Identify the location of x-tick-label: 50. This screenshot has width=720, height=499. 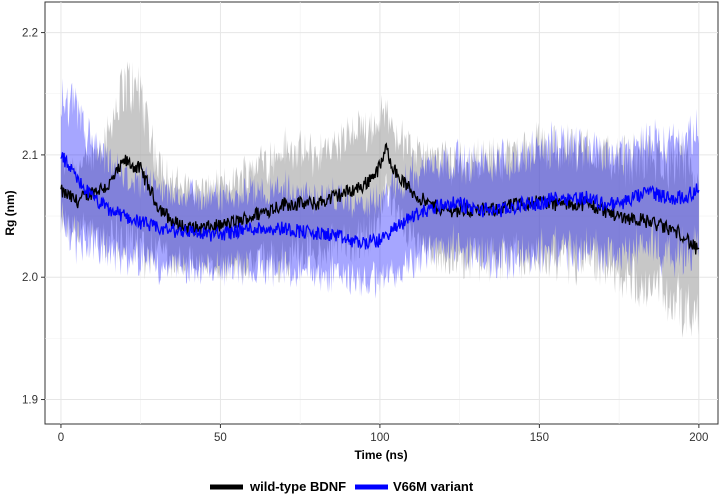
(220, 438).